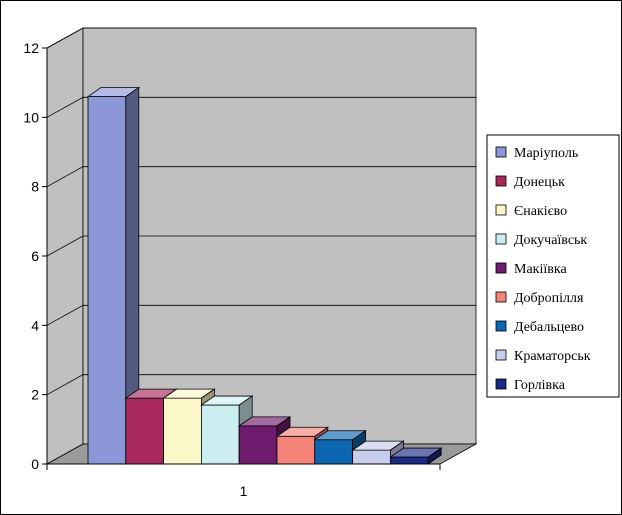 This screenshot has width=622, height=515. I want to click on y-tick-label: 8, so click(35, 187).